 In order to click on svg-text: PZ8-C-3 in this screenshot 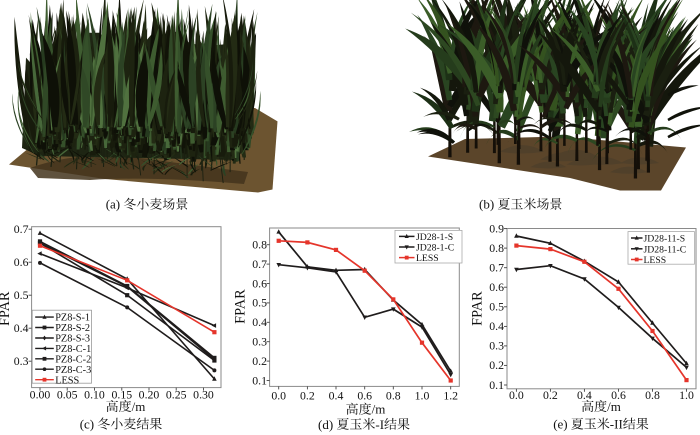, I will do `click(73, 370)`.